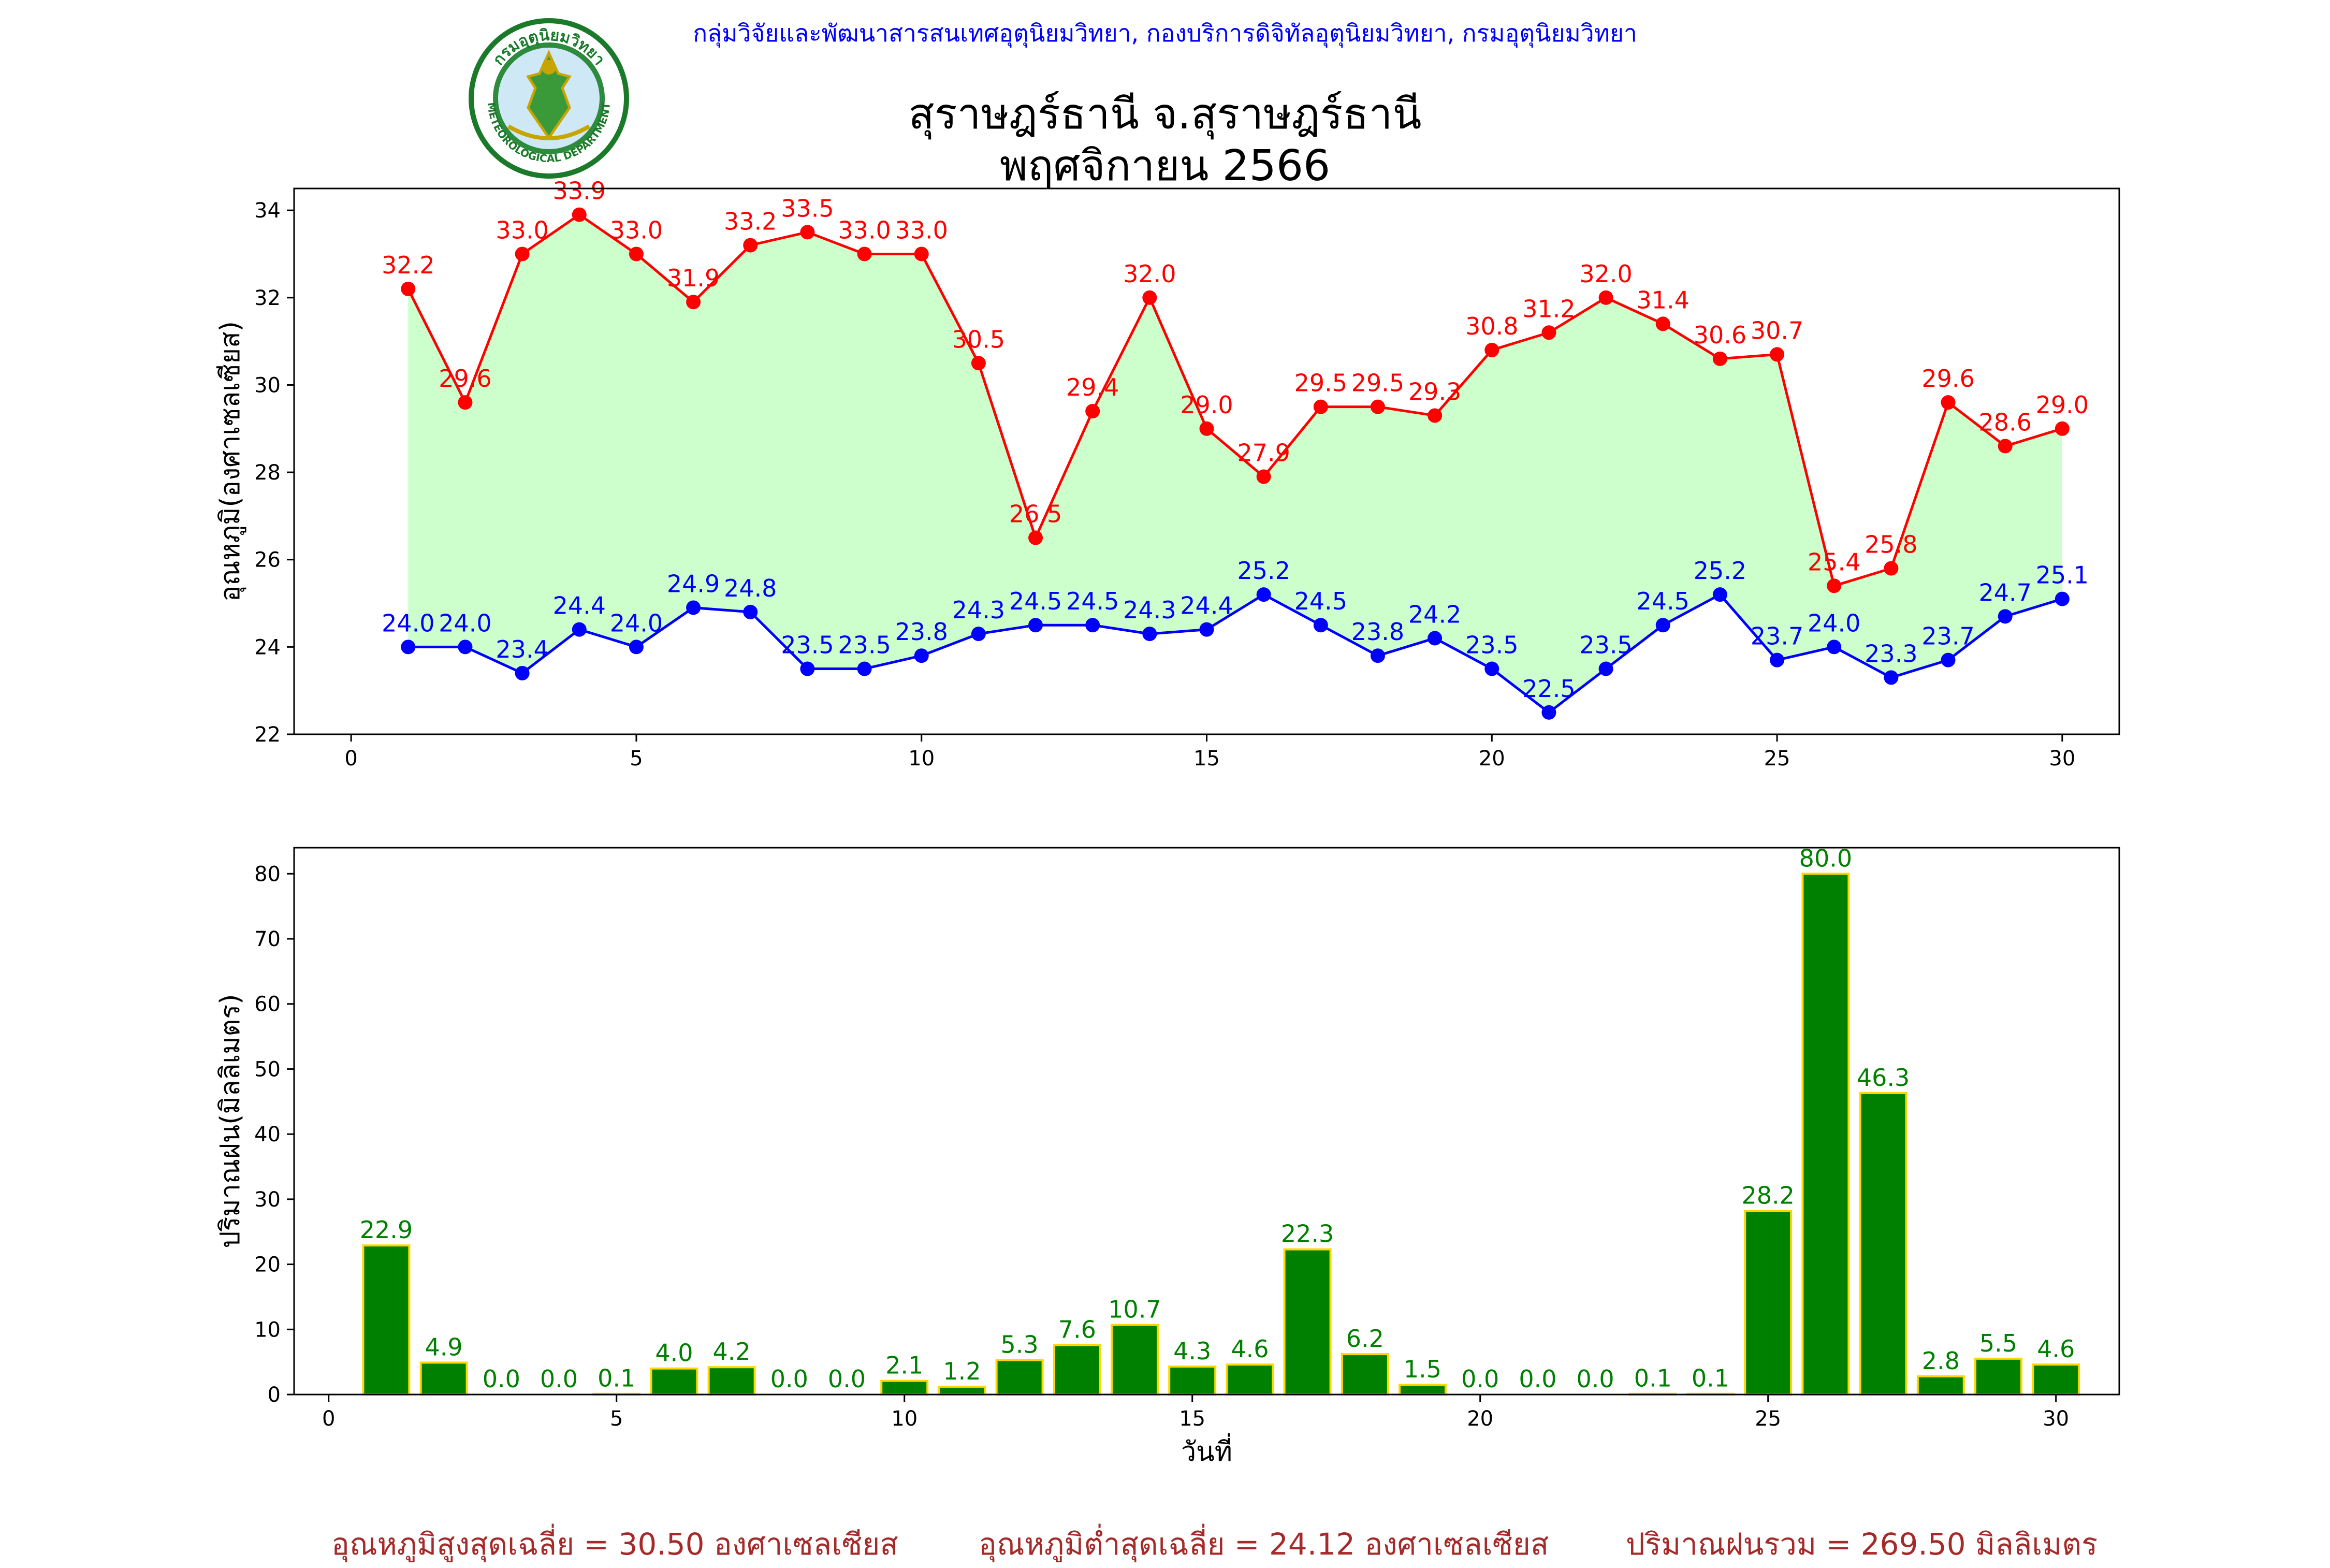 The width and height of the screenshot is (2330, 1568). What do you see at coordinates (732, 1352) in the screenshot?
I see `rainfall-data-label: 4.2` at bounding box center [732, 1352].